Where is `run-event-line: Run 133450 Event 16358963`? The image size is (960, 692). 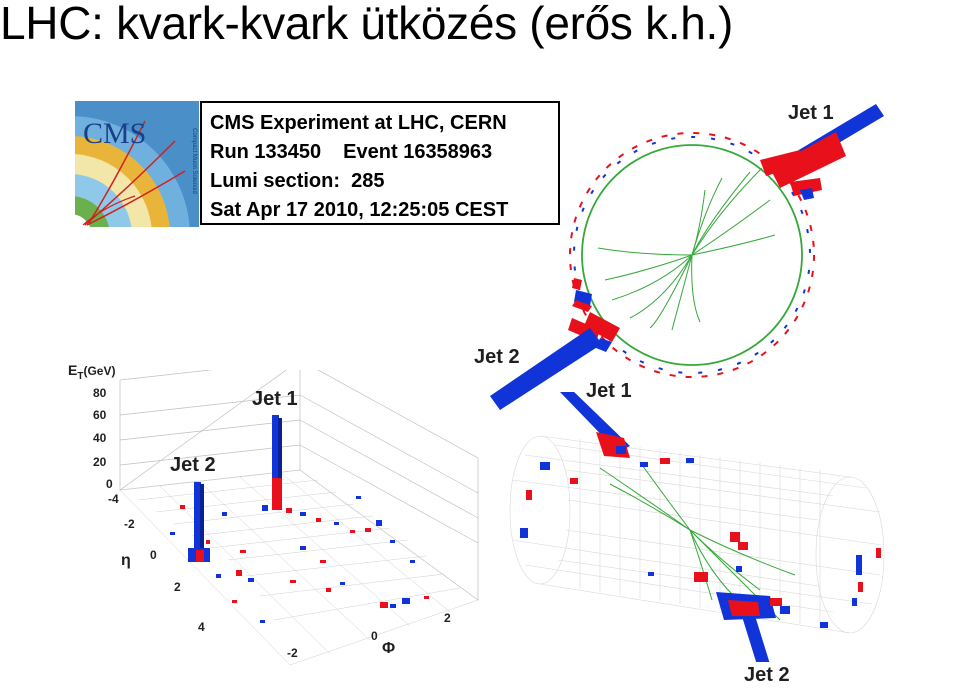
run-event-line: Run 133450 Event 16358963 is located at coordinates (384, 152).